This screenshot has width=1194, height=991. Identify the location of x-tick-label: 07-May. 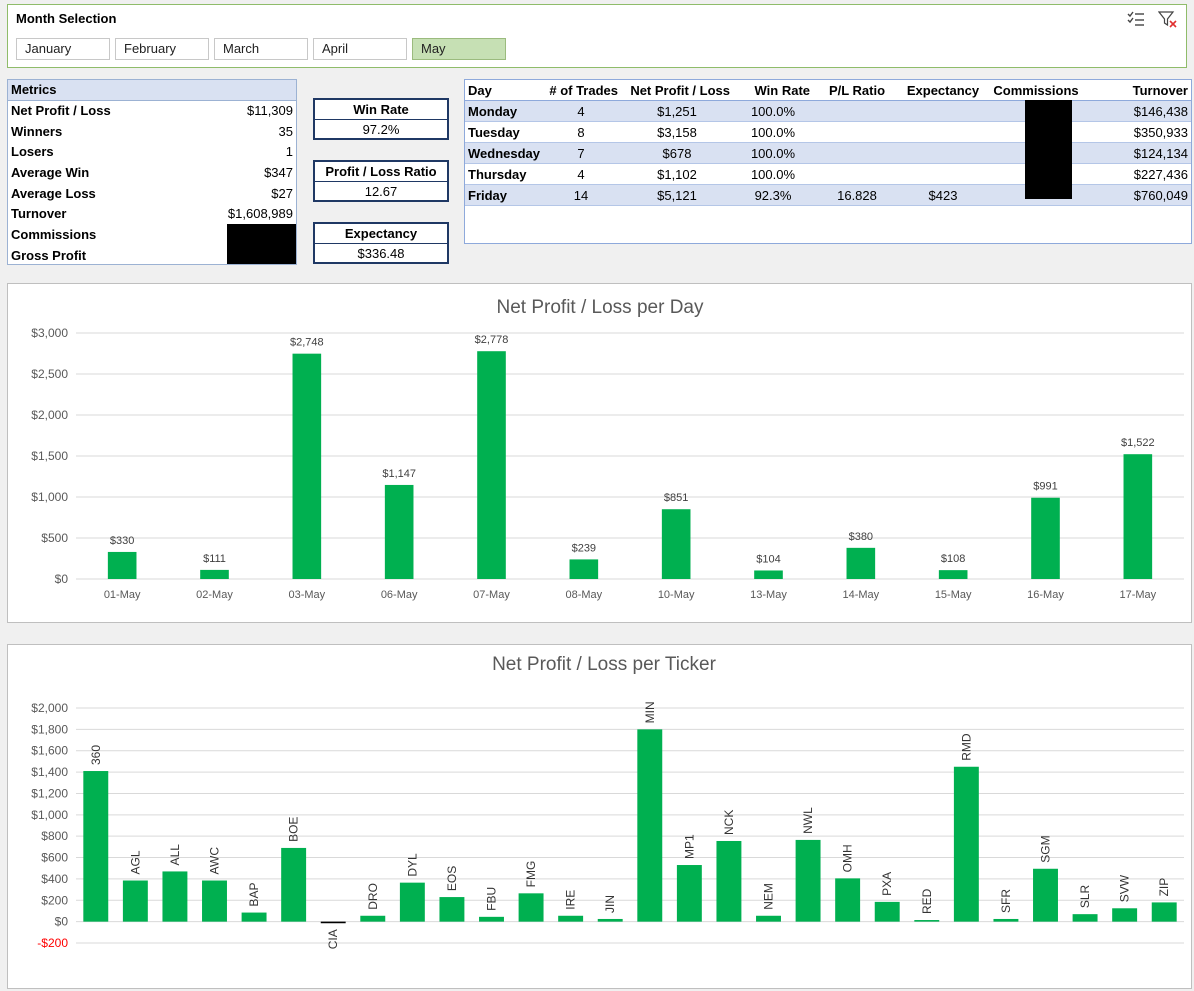
(491, 595).